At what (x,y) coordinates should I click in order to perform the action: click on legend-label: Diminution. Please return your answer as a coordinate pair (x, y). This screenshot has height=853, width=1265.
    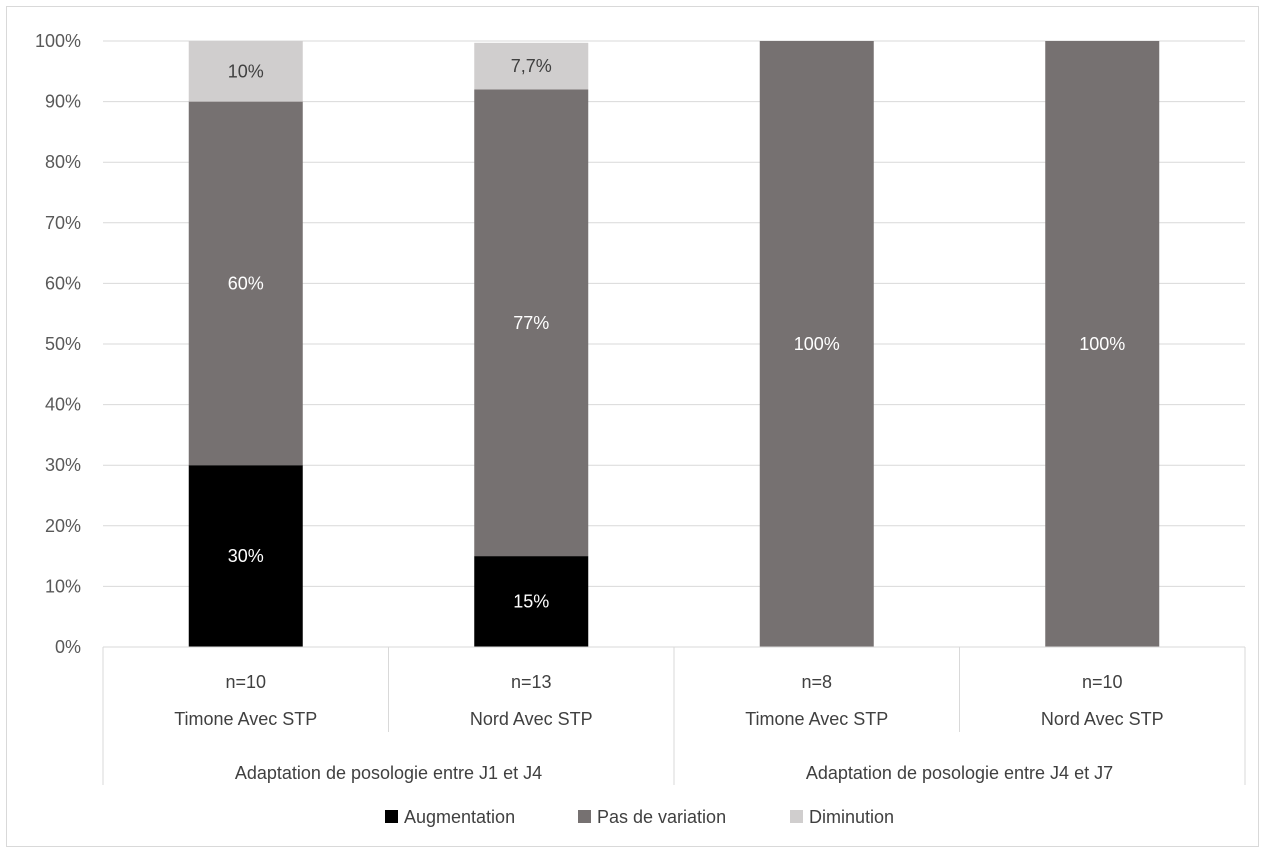
    Looking at the image, I should click on (851, 817).